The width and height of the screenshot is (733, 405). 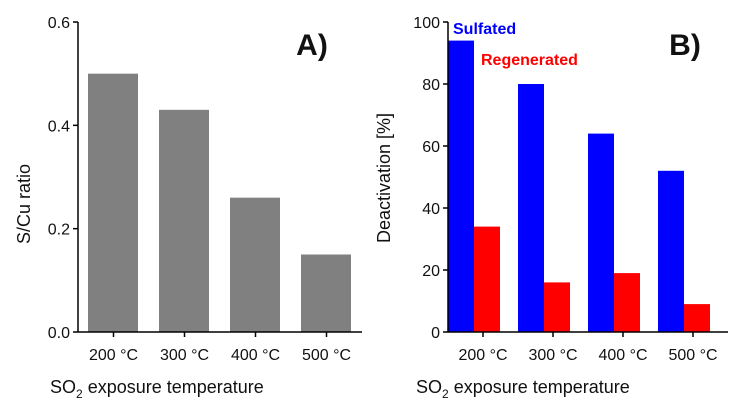 I want to click on b-ytick-label: 40, so click(x=431, y=209).